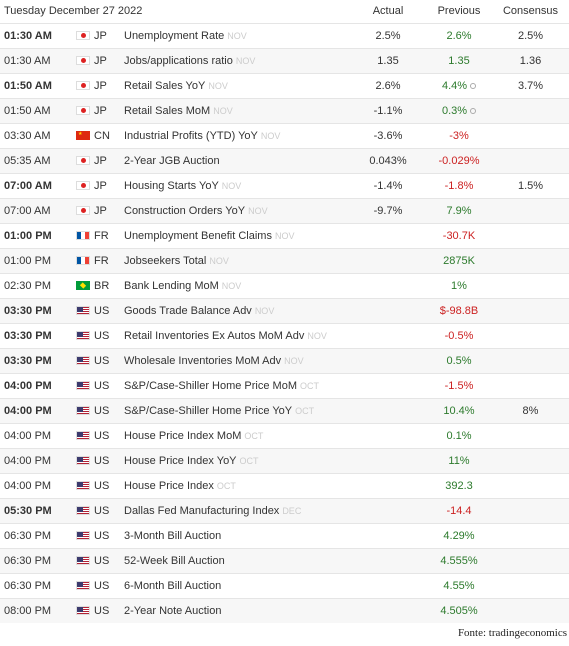 The height and width of the screenshot is (646, 569). What do you see at coordinates (388, 11) in the screenshot?
I see `actual-column-header: Actual` at bounding box center [388, 11].